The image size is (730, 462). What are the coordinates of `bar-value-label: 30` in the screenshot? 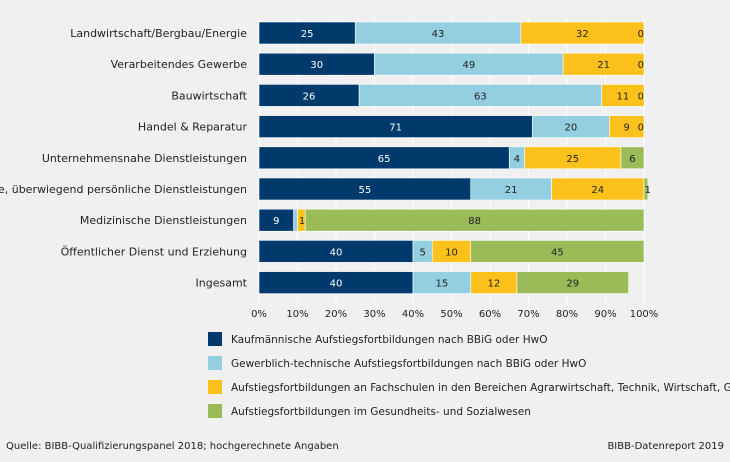 It's located at (316, 65).